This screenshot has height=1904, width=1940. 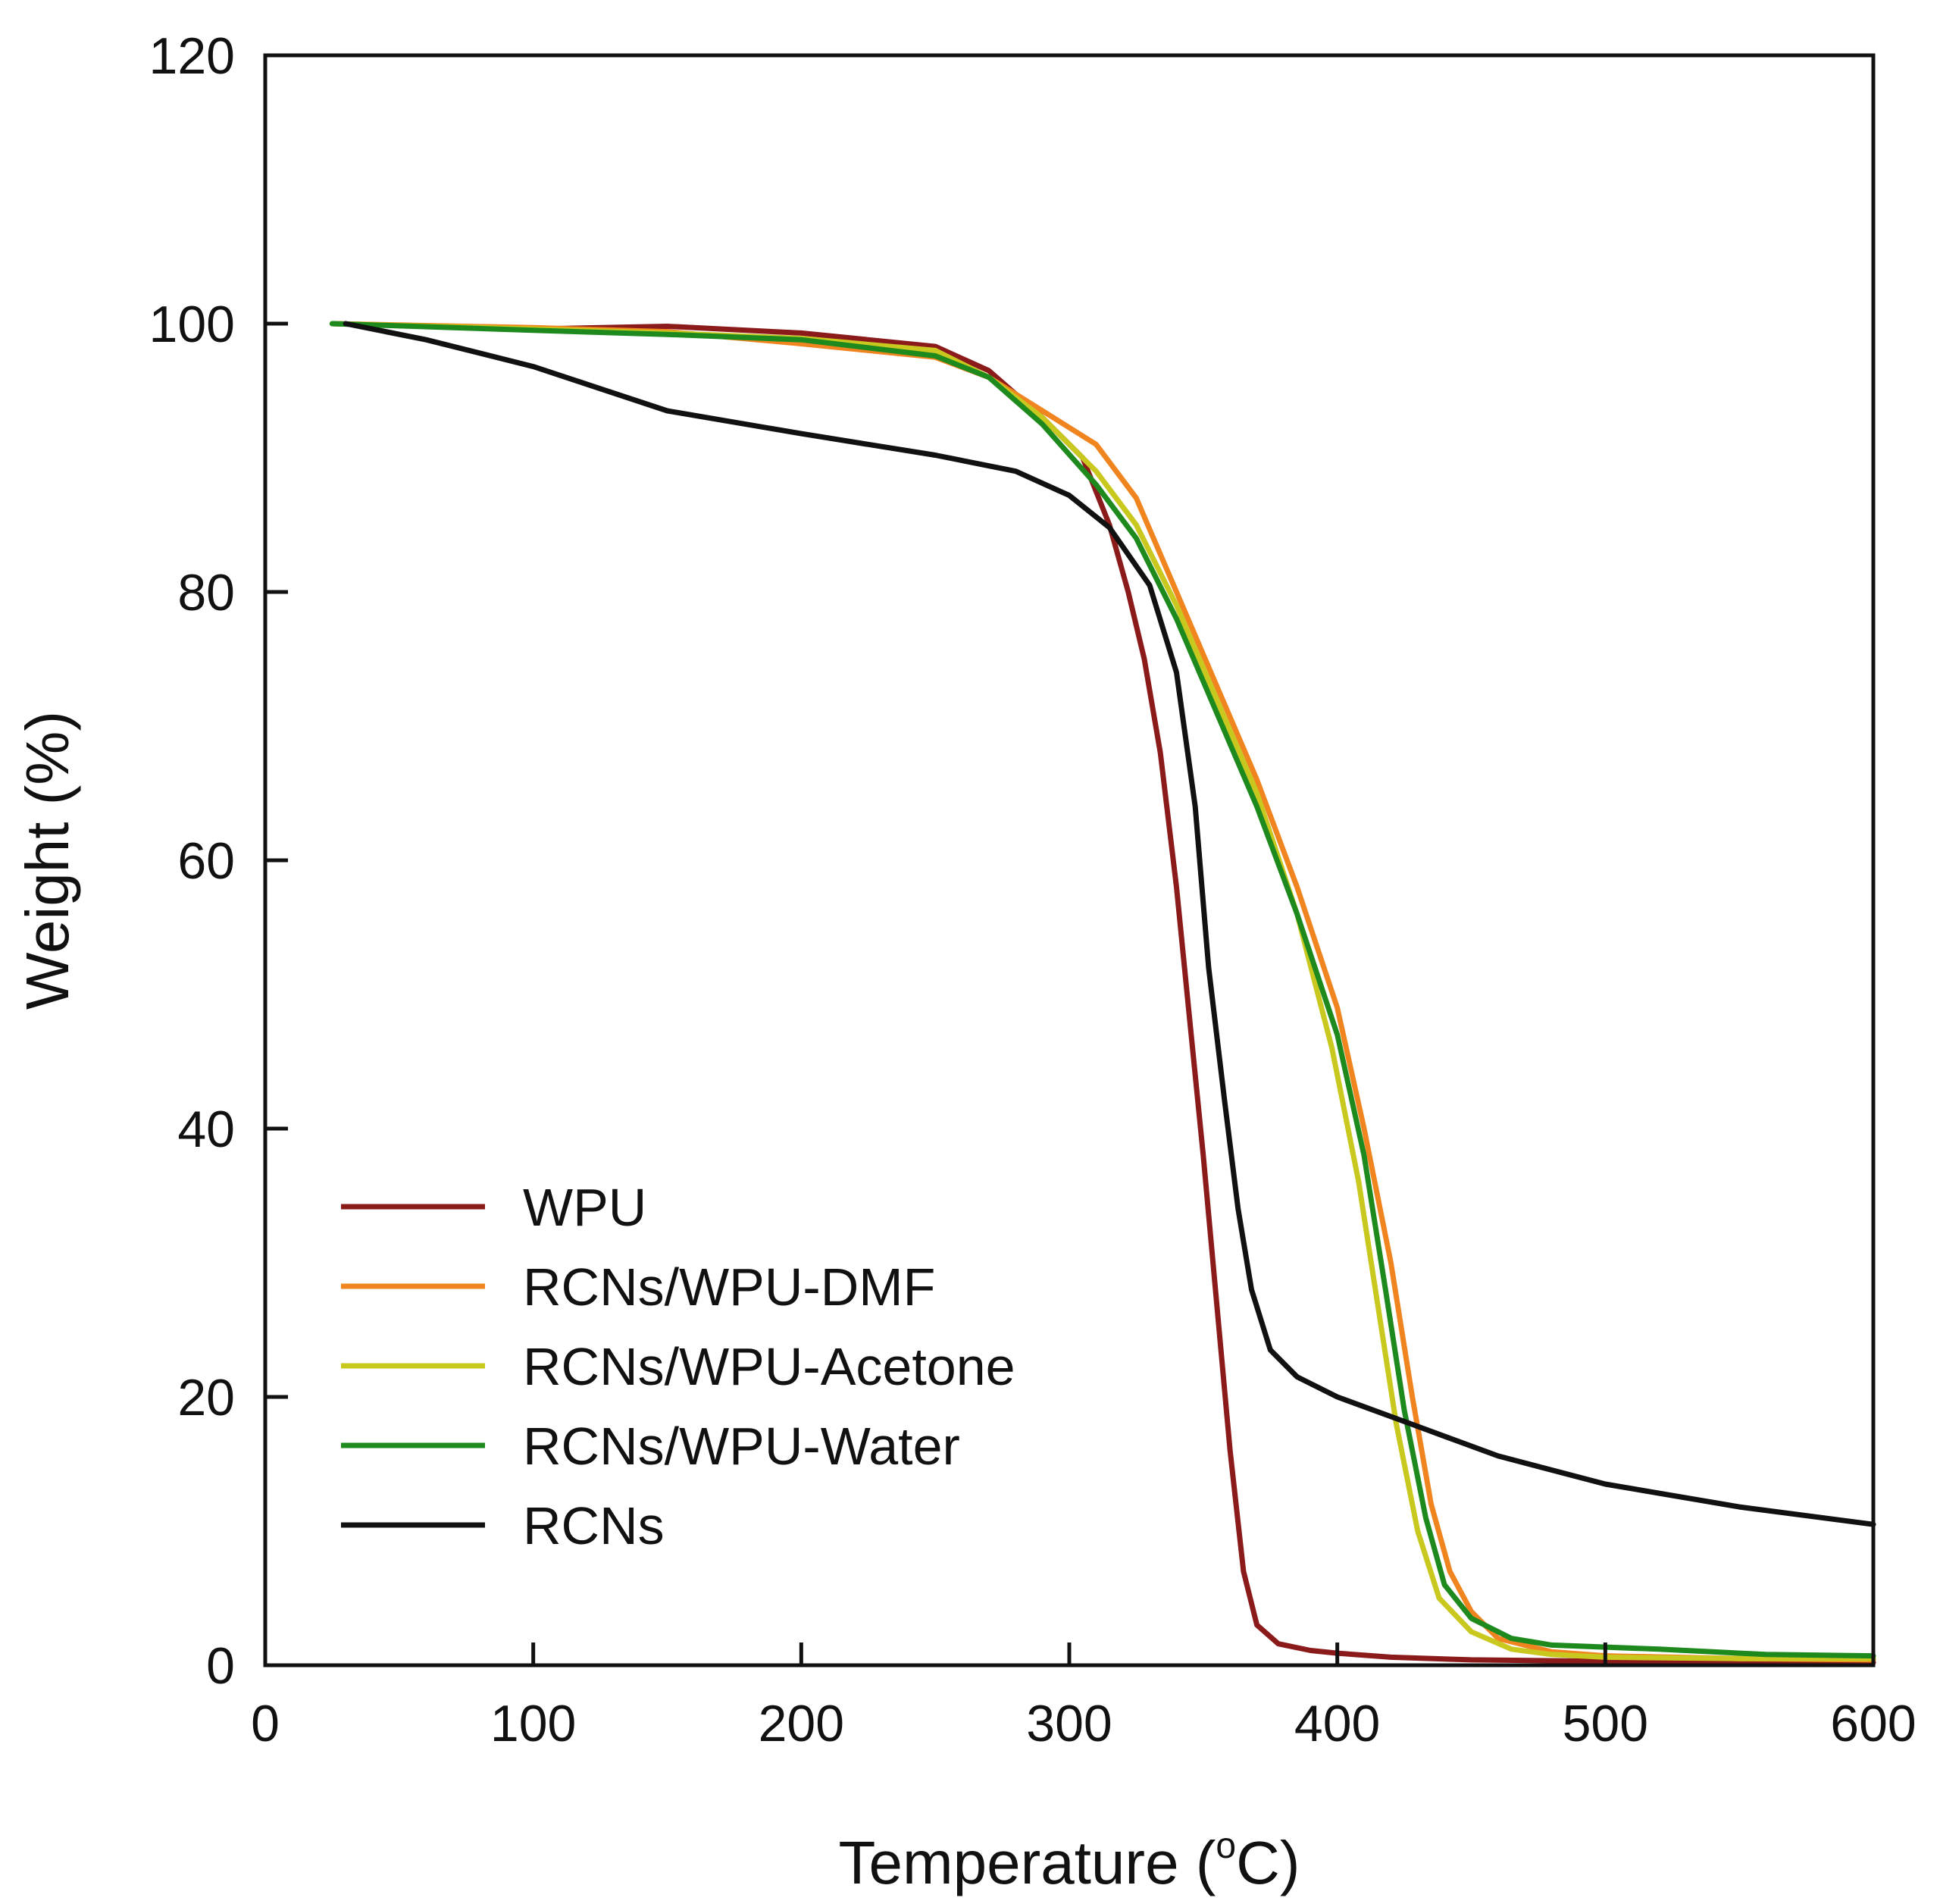 I want to click on y-tick-label: 20, so click(x=206, y=1397).